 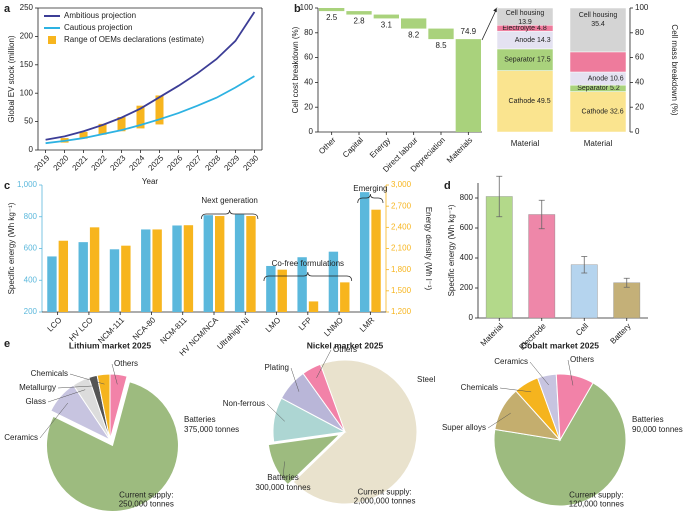 I want to click on y-tick-label: 1,500, so click(x=401, y=290).